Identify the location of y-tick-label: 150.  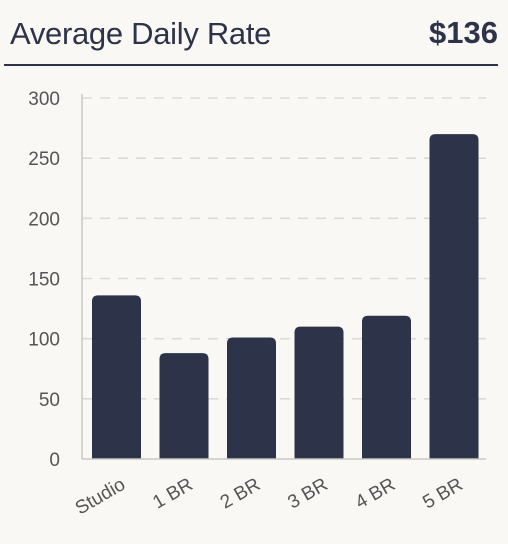
(44, 280).